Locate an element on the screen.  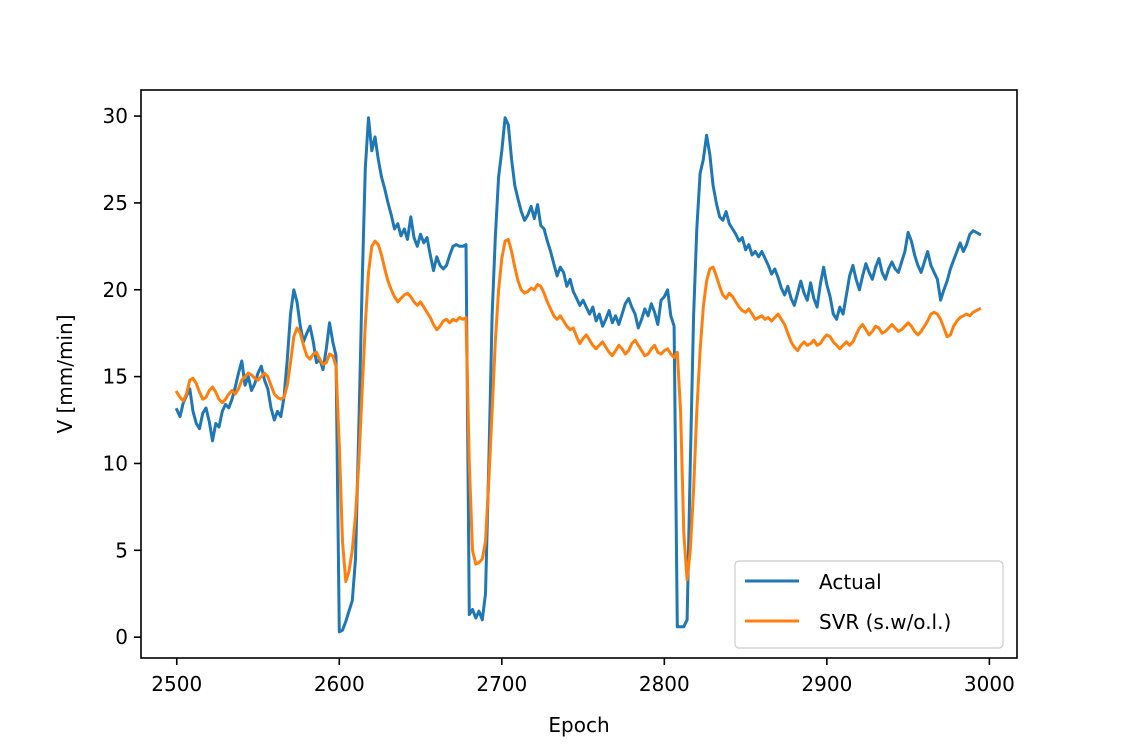
legend: Actual SVR (s.w/o.l.) is located at coordinates (869, 604).